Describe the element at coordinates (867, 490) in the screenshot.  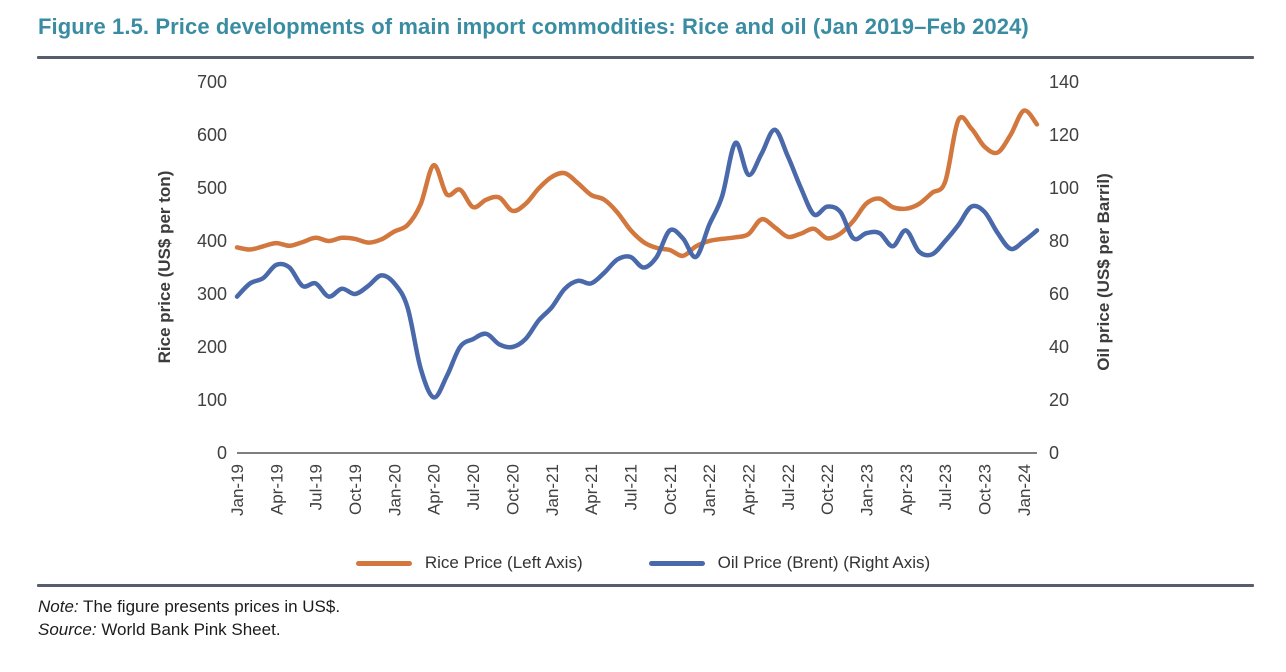
I see `x-axis-tick-label: Jan-23` at that location.